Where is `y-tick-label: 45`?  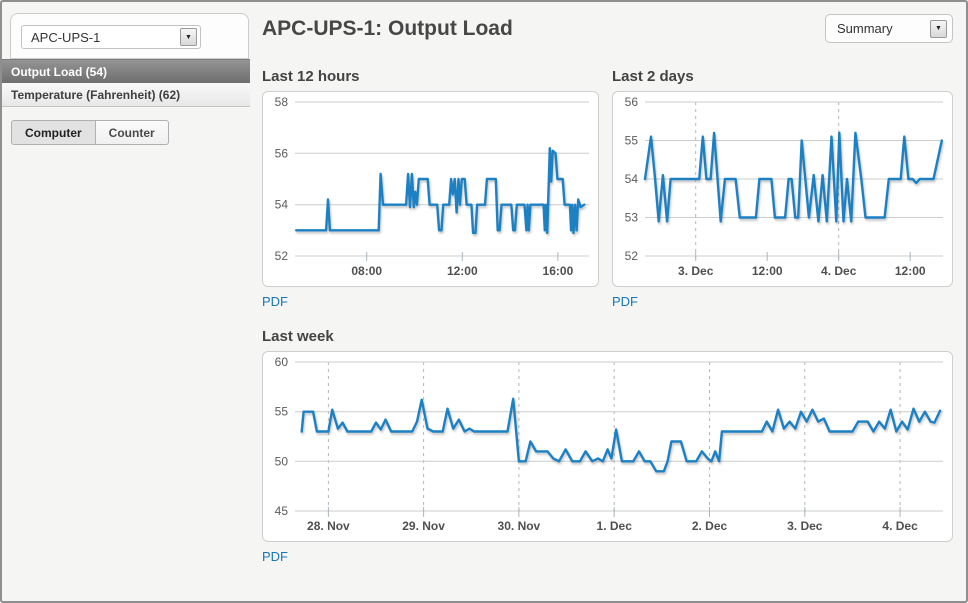 y-tick-label: 45 is located at coordinates (282, 511).